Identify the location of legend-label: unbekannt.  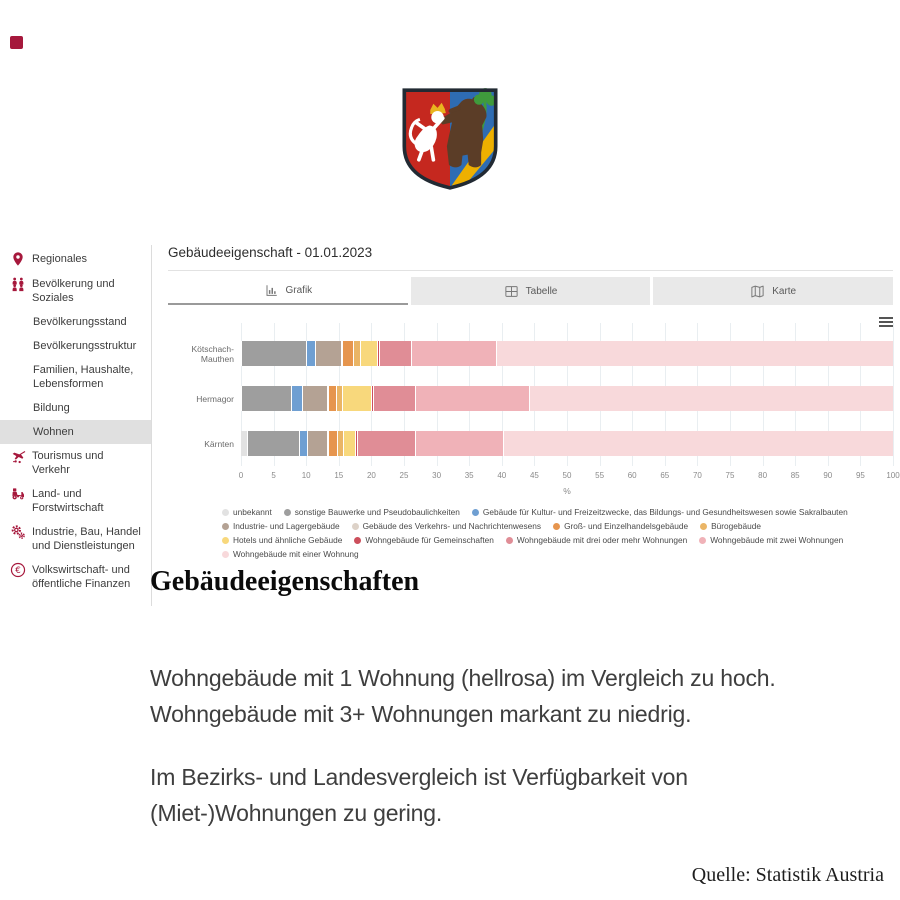
(252, 512).